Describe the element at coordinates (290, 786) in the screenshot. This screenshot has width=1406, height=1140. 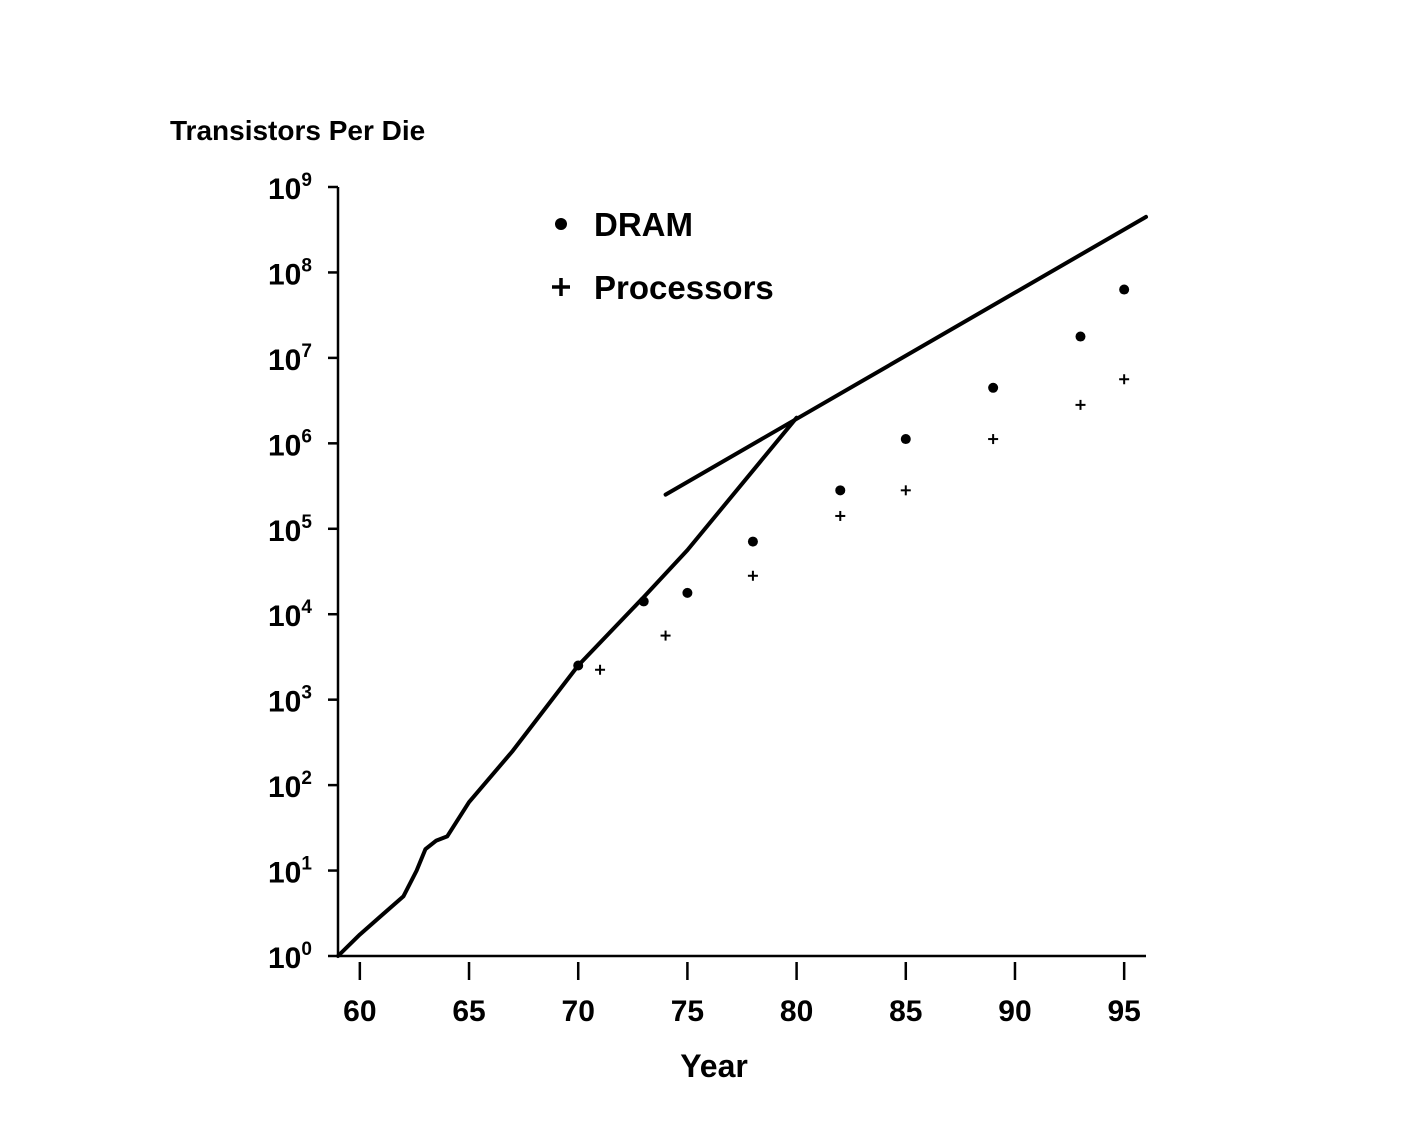
I see `y-tick-label: 10²` at that location.